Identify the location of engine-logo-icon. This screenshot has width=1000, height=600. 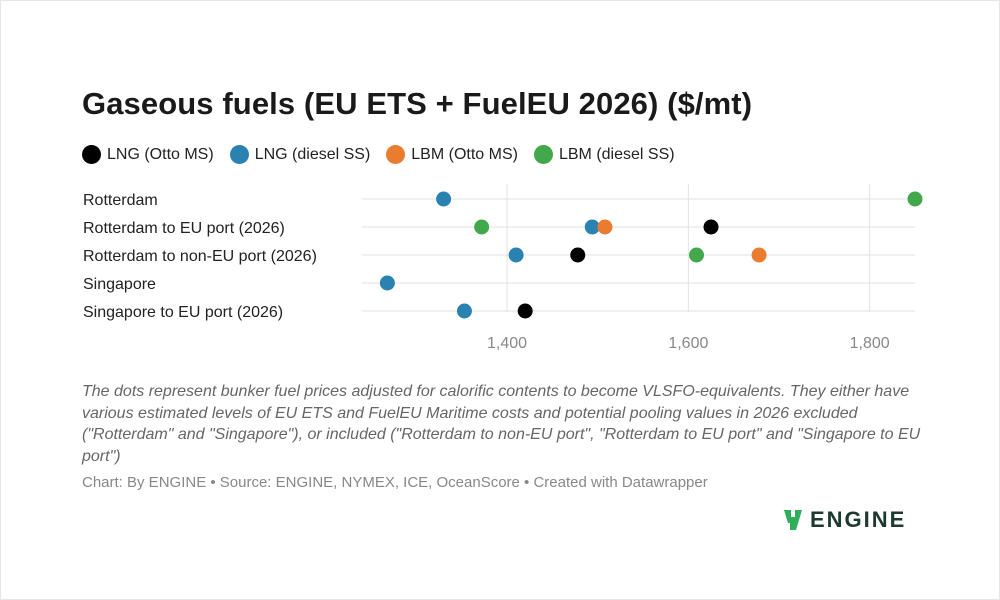
(793, 520).